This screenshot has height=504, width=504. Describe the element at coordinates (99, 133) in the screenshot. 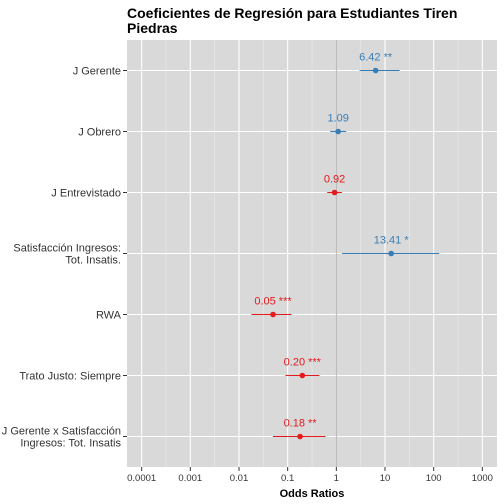

I see `y-tick-label: J Obrero` at that location.